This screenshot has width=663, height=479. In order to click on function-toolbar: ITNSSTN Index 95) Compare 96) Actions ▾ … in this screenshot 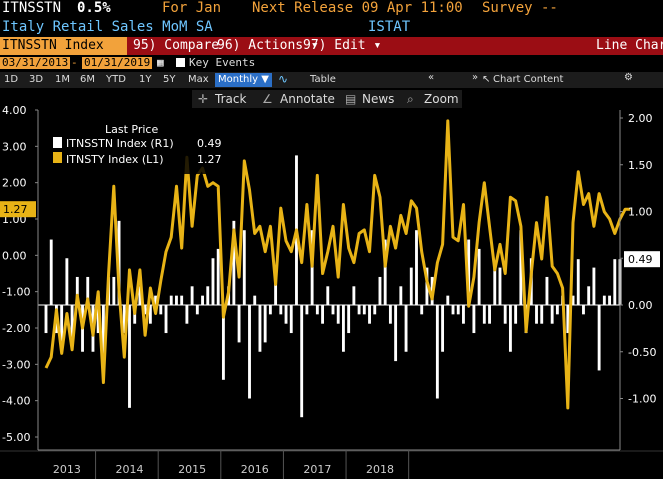, I will do `click(331, 46)`.